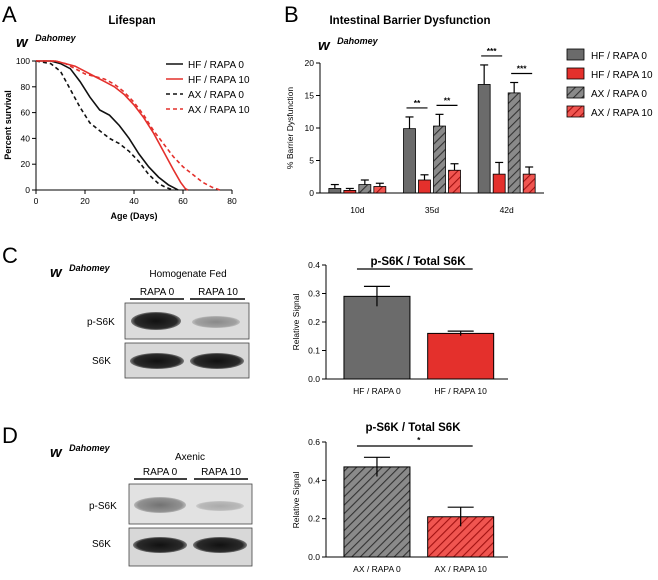  I want to click on lifespan-xtick-label: 0, so click(36, 201).